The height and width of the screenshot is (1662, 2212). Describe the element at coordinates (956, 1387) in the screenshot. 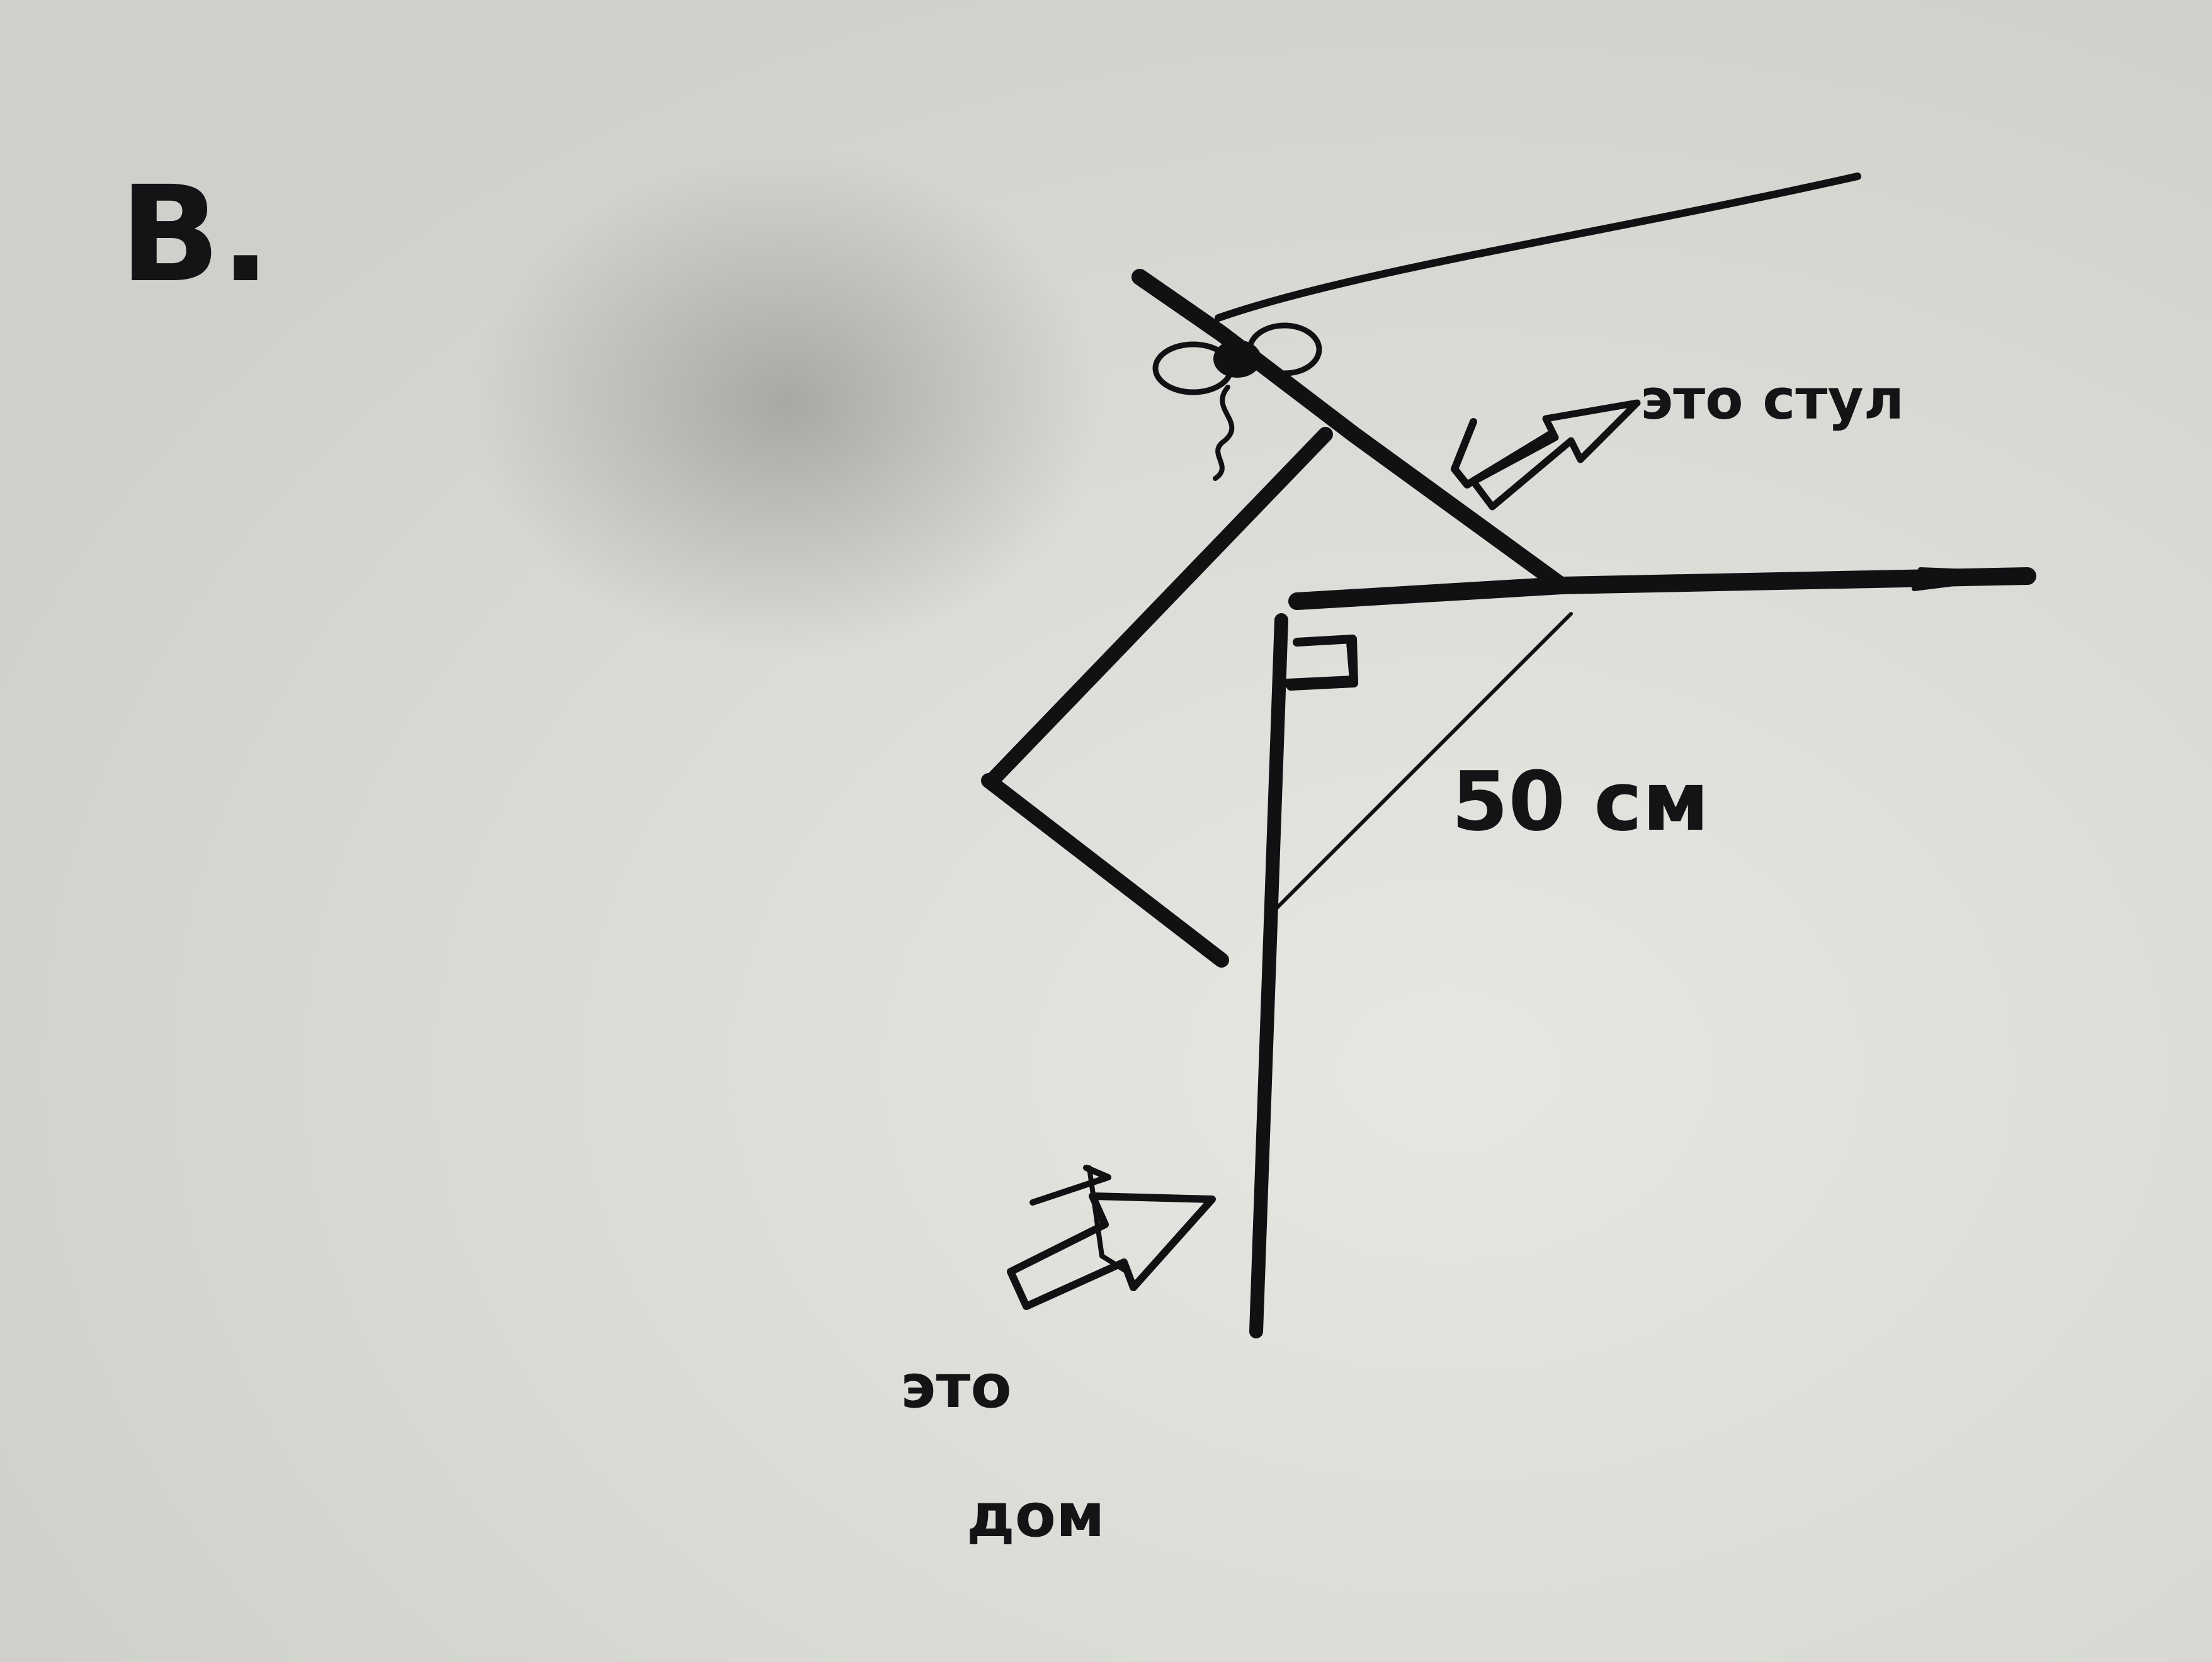

I see `house-label-line1: это` at that location.